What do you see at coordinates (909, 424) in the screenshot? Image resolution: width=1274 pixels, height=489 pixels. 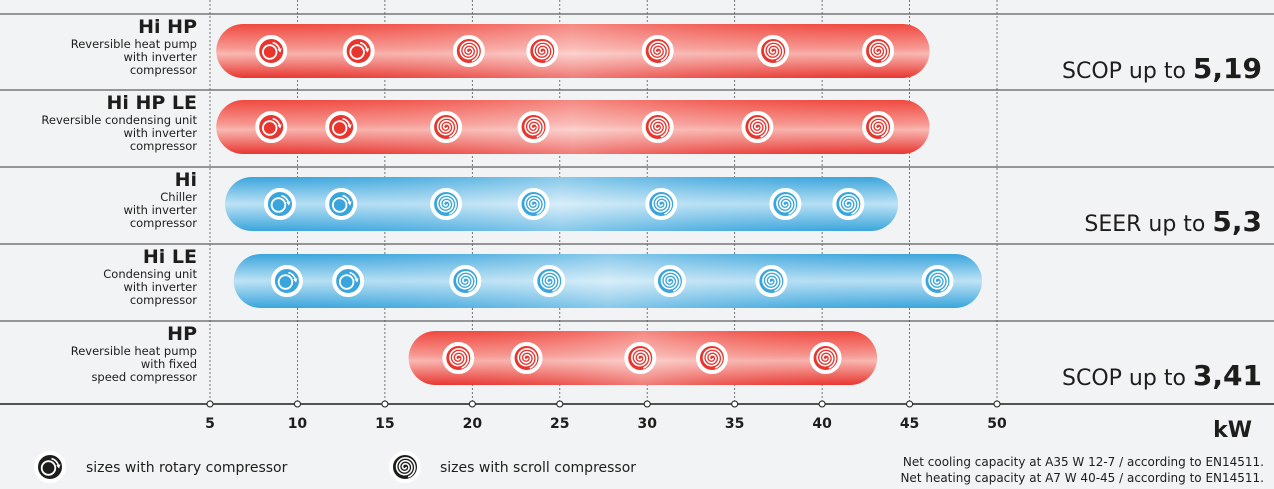 I see `tick-label: 45` at bounding box center [909, 424].